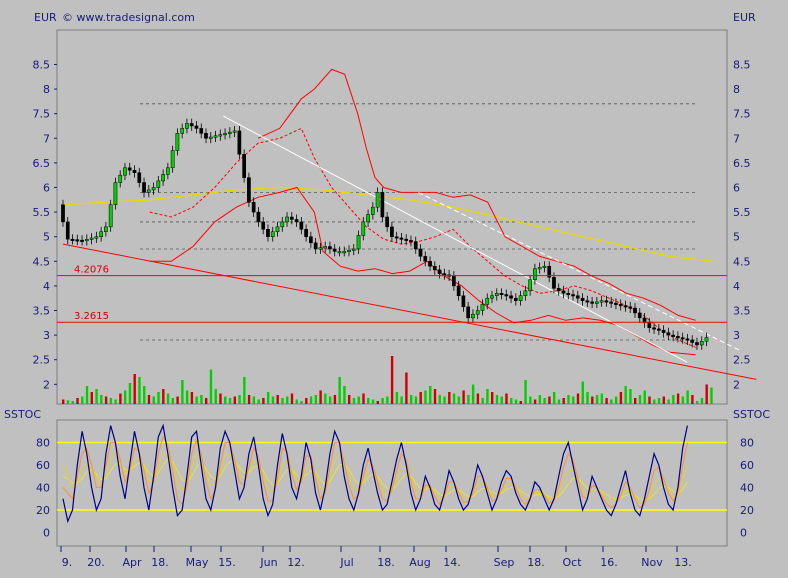 Image resolution: width=788 pixels, height=578 pixels. What do you see at coordinates (42, 360) in the screenshot?
I see `price-tick-left-1: 2.5` at bounding box center [42, 360].